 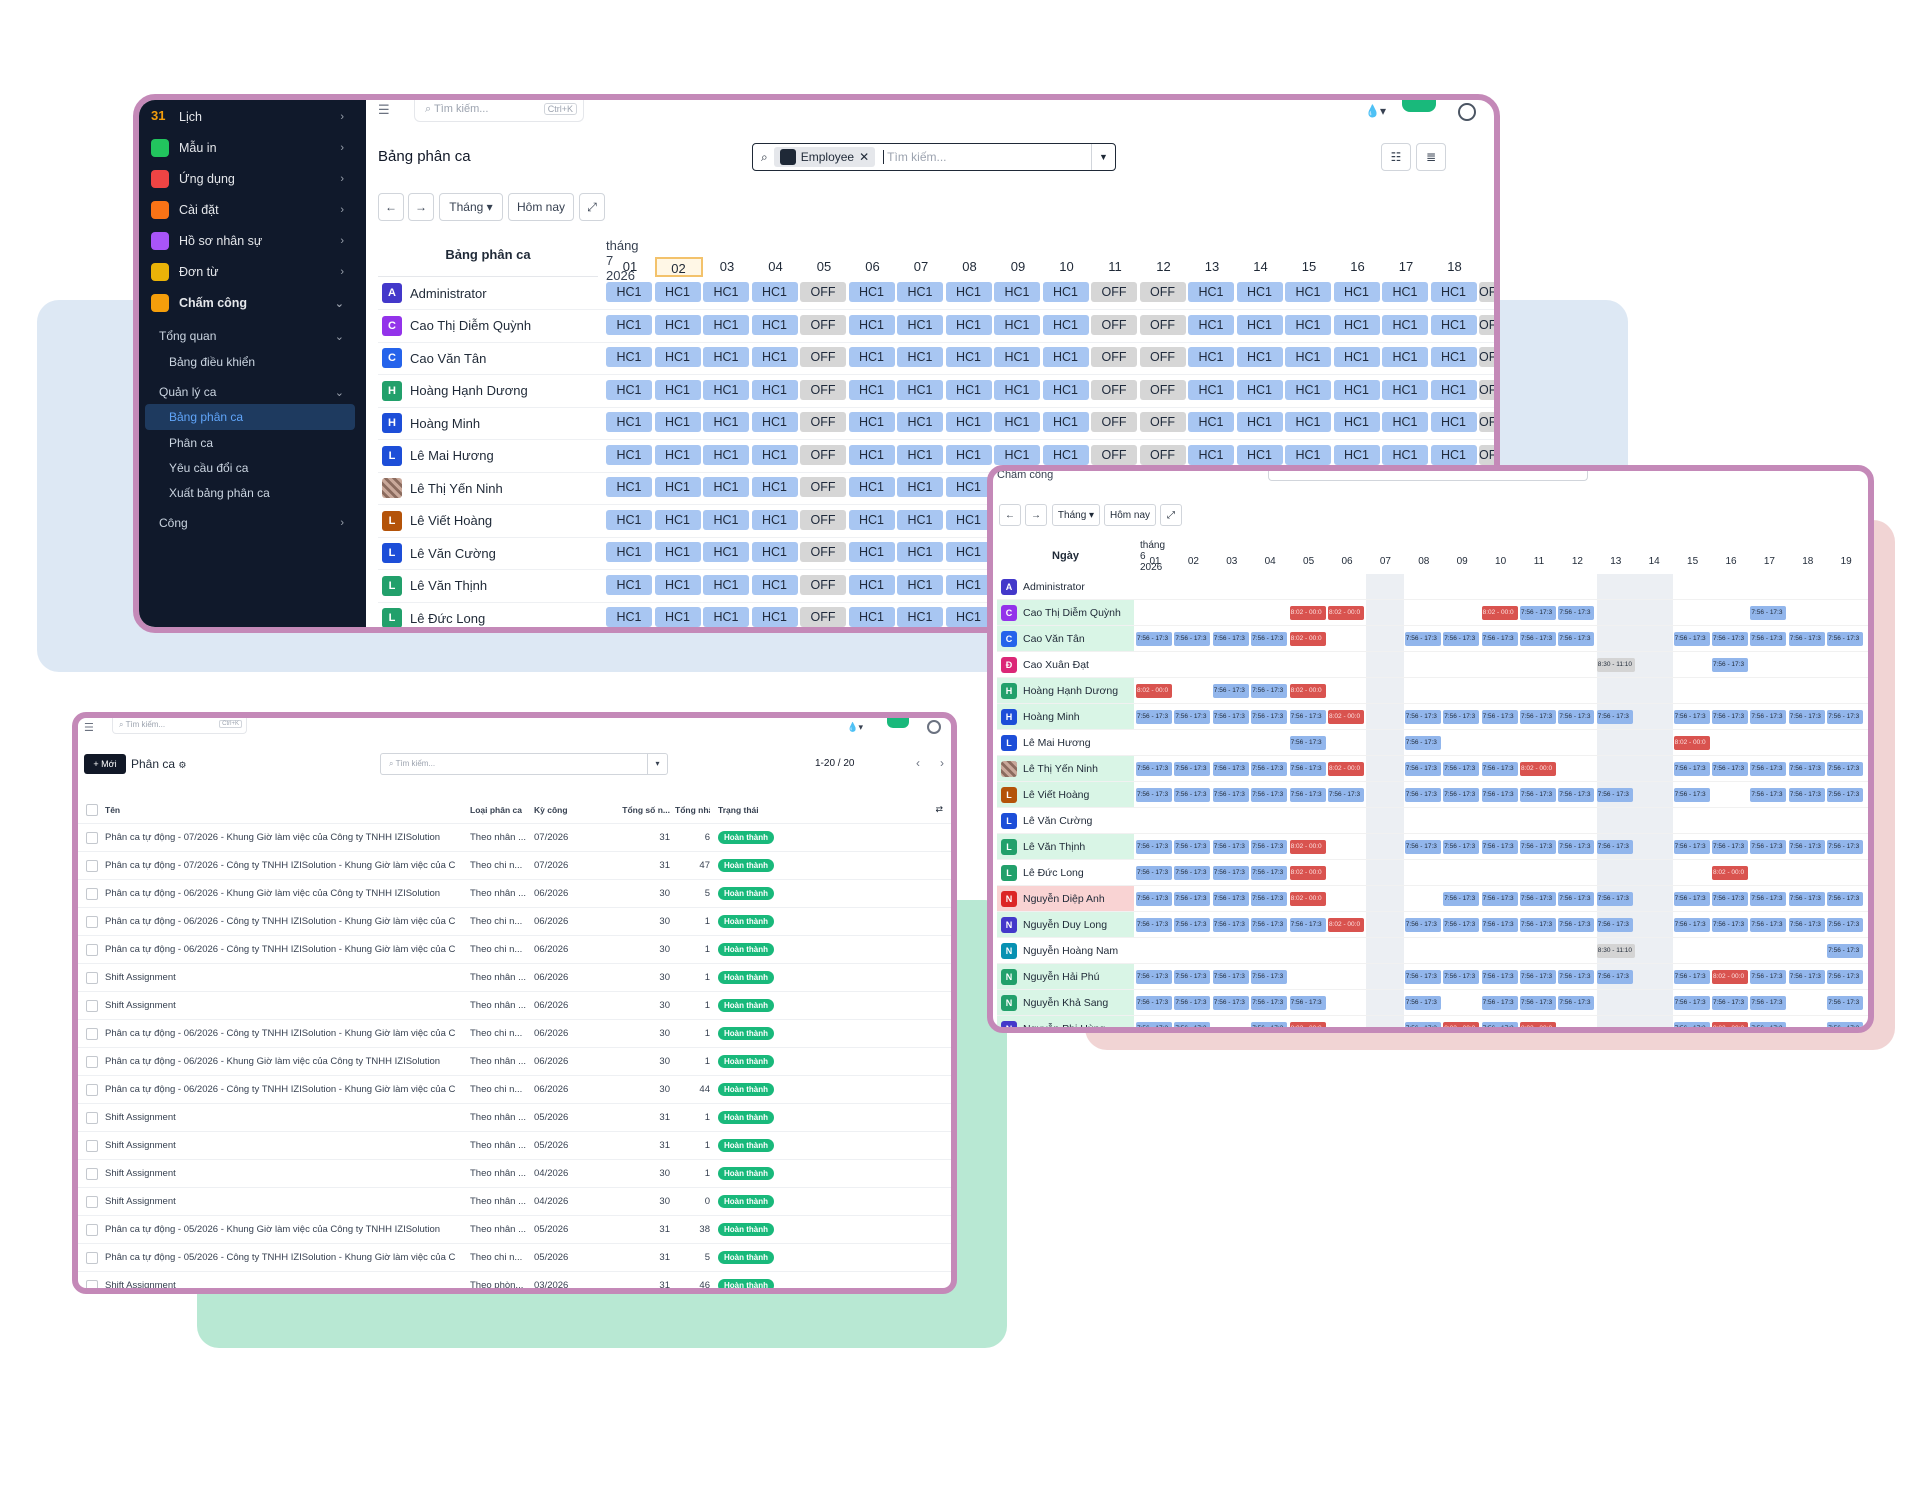 I want to click on search-input: ⌕ Tìm kiếm... Ctrl+K, so click(x=179, y=726).